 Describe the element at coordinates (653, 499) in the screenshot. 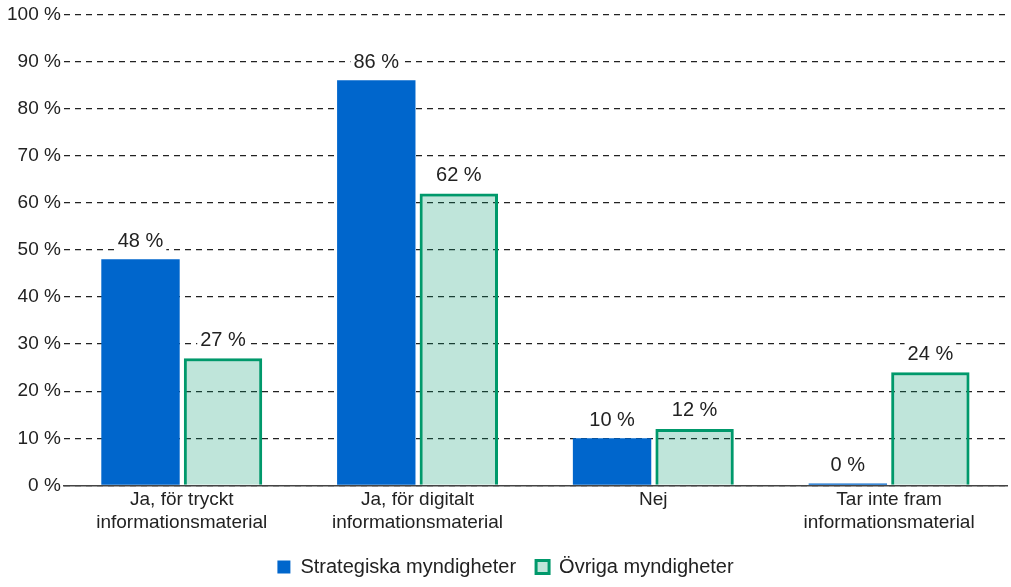

I see `x-tick-label: Nej` at that location.